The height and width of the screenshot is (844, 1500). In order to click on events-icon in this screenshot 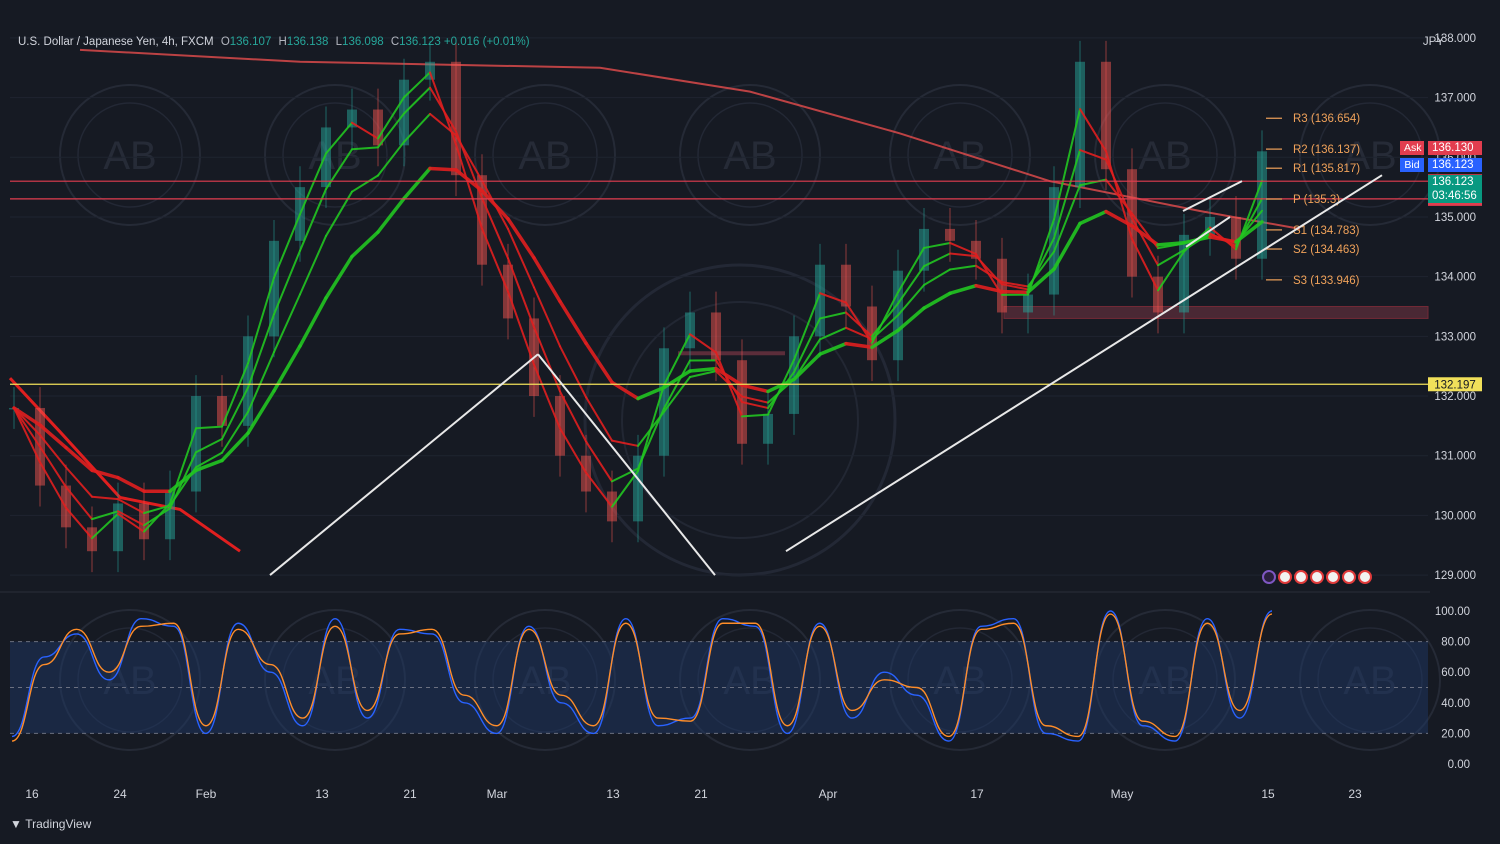, I will do `click(1269, 577)`.